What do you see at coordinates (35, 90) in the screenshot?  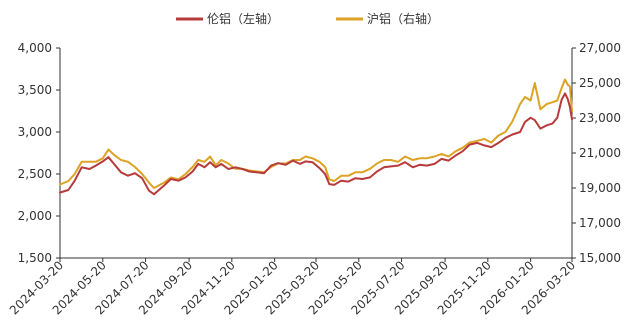 I see `left-tick-label: 3,500` at bounding box center [35, 90].